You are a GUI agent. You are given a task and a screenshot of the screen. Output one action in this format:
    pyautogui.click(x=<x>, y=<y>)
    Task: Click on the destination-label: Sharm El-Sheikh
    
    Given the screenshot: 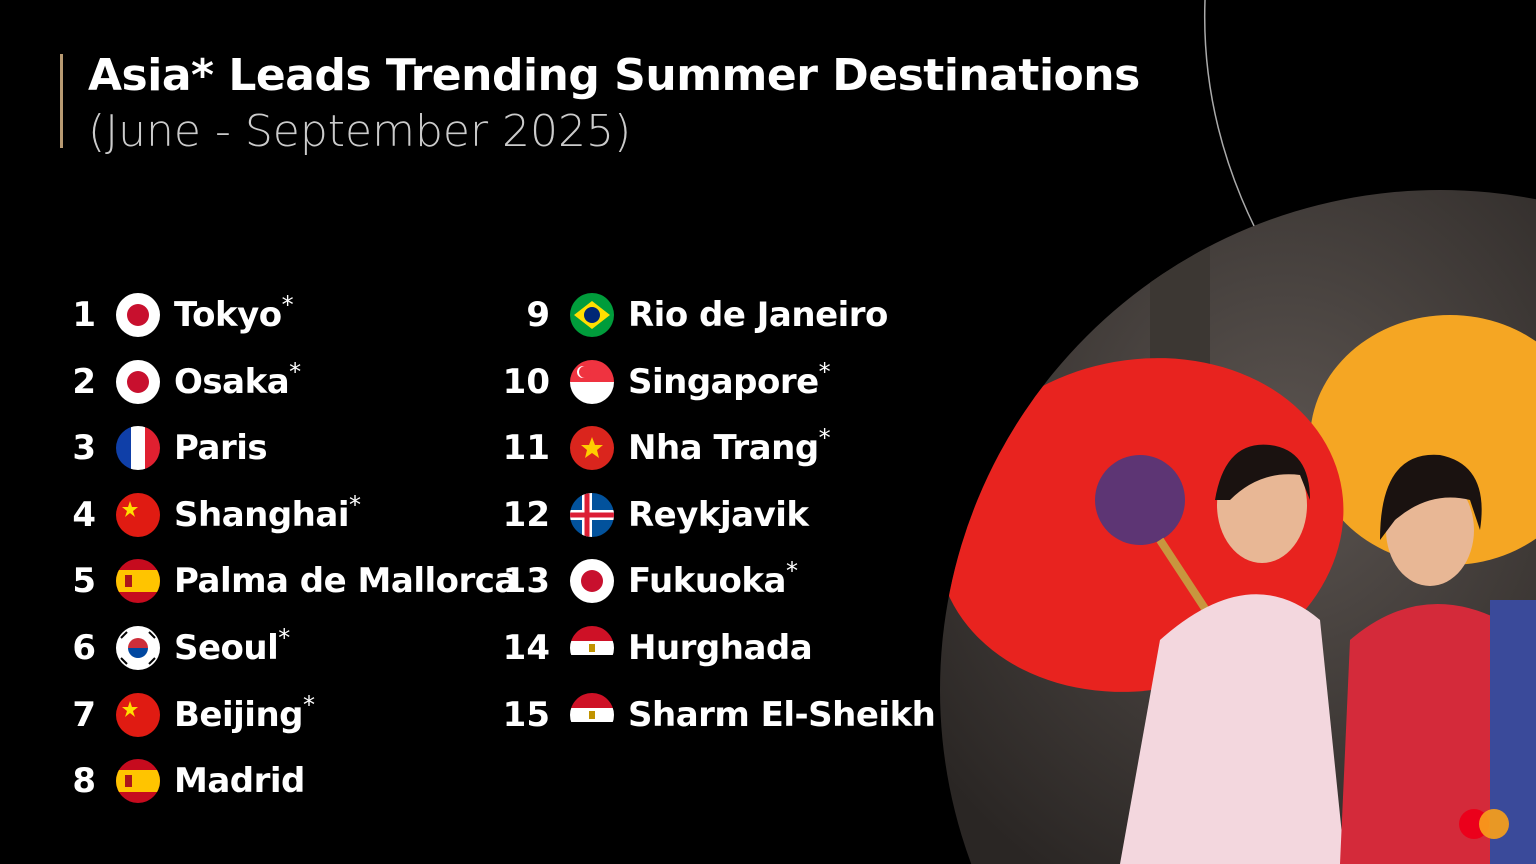 What is the action you would take?
    pyautogui.click(x=782, y=714)
    